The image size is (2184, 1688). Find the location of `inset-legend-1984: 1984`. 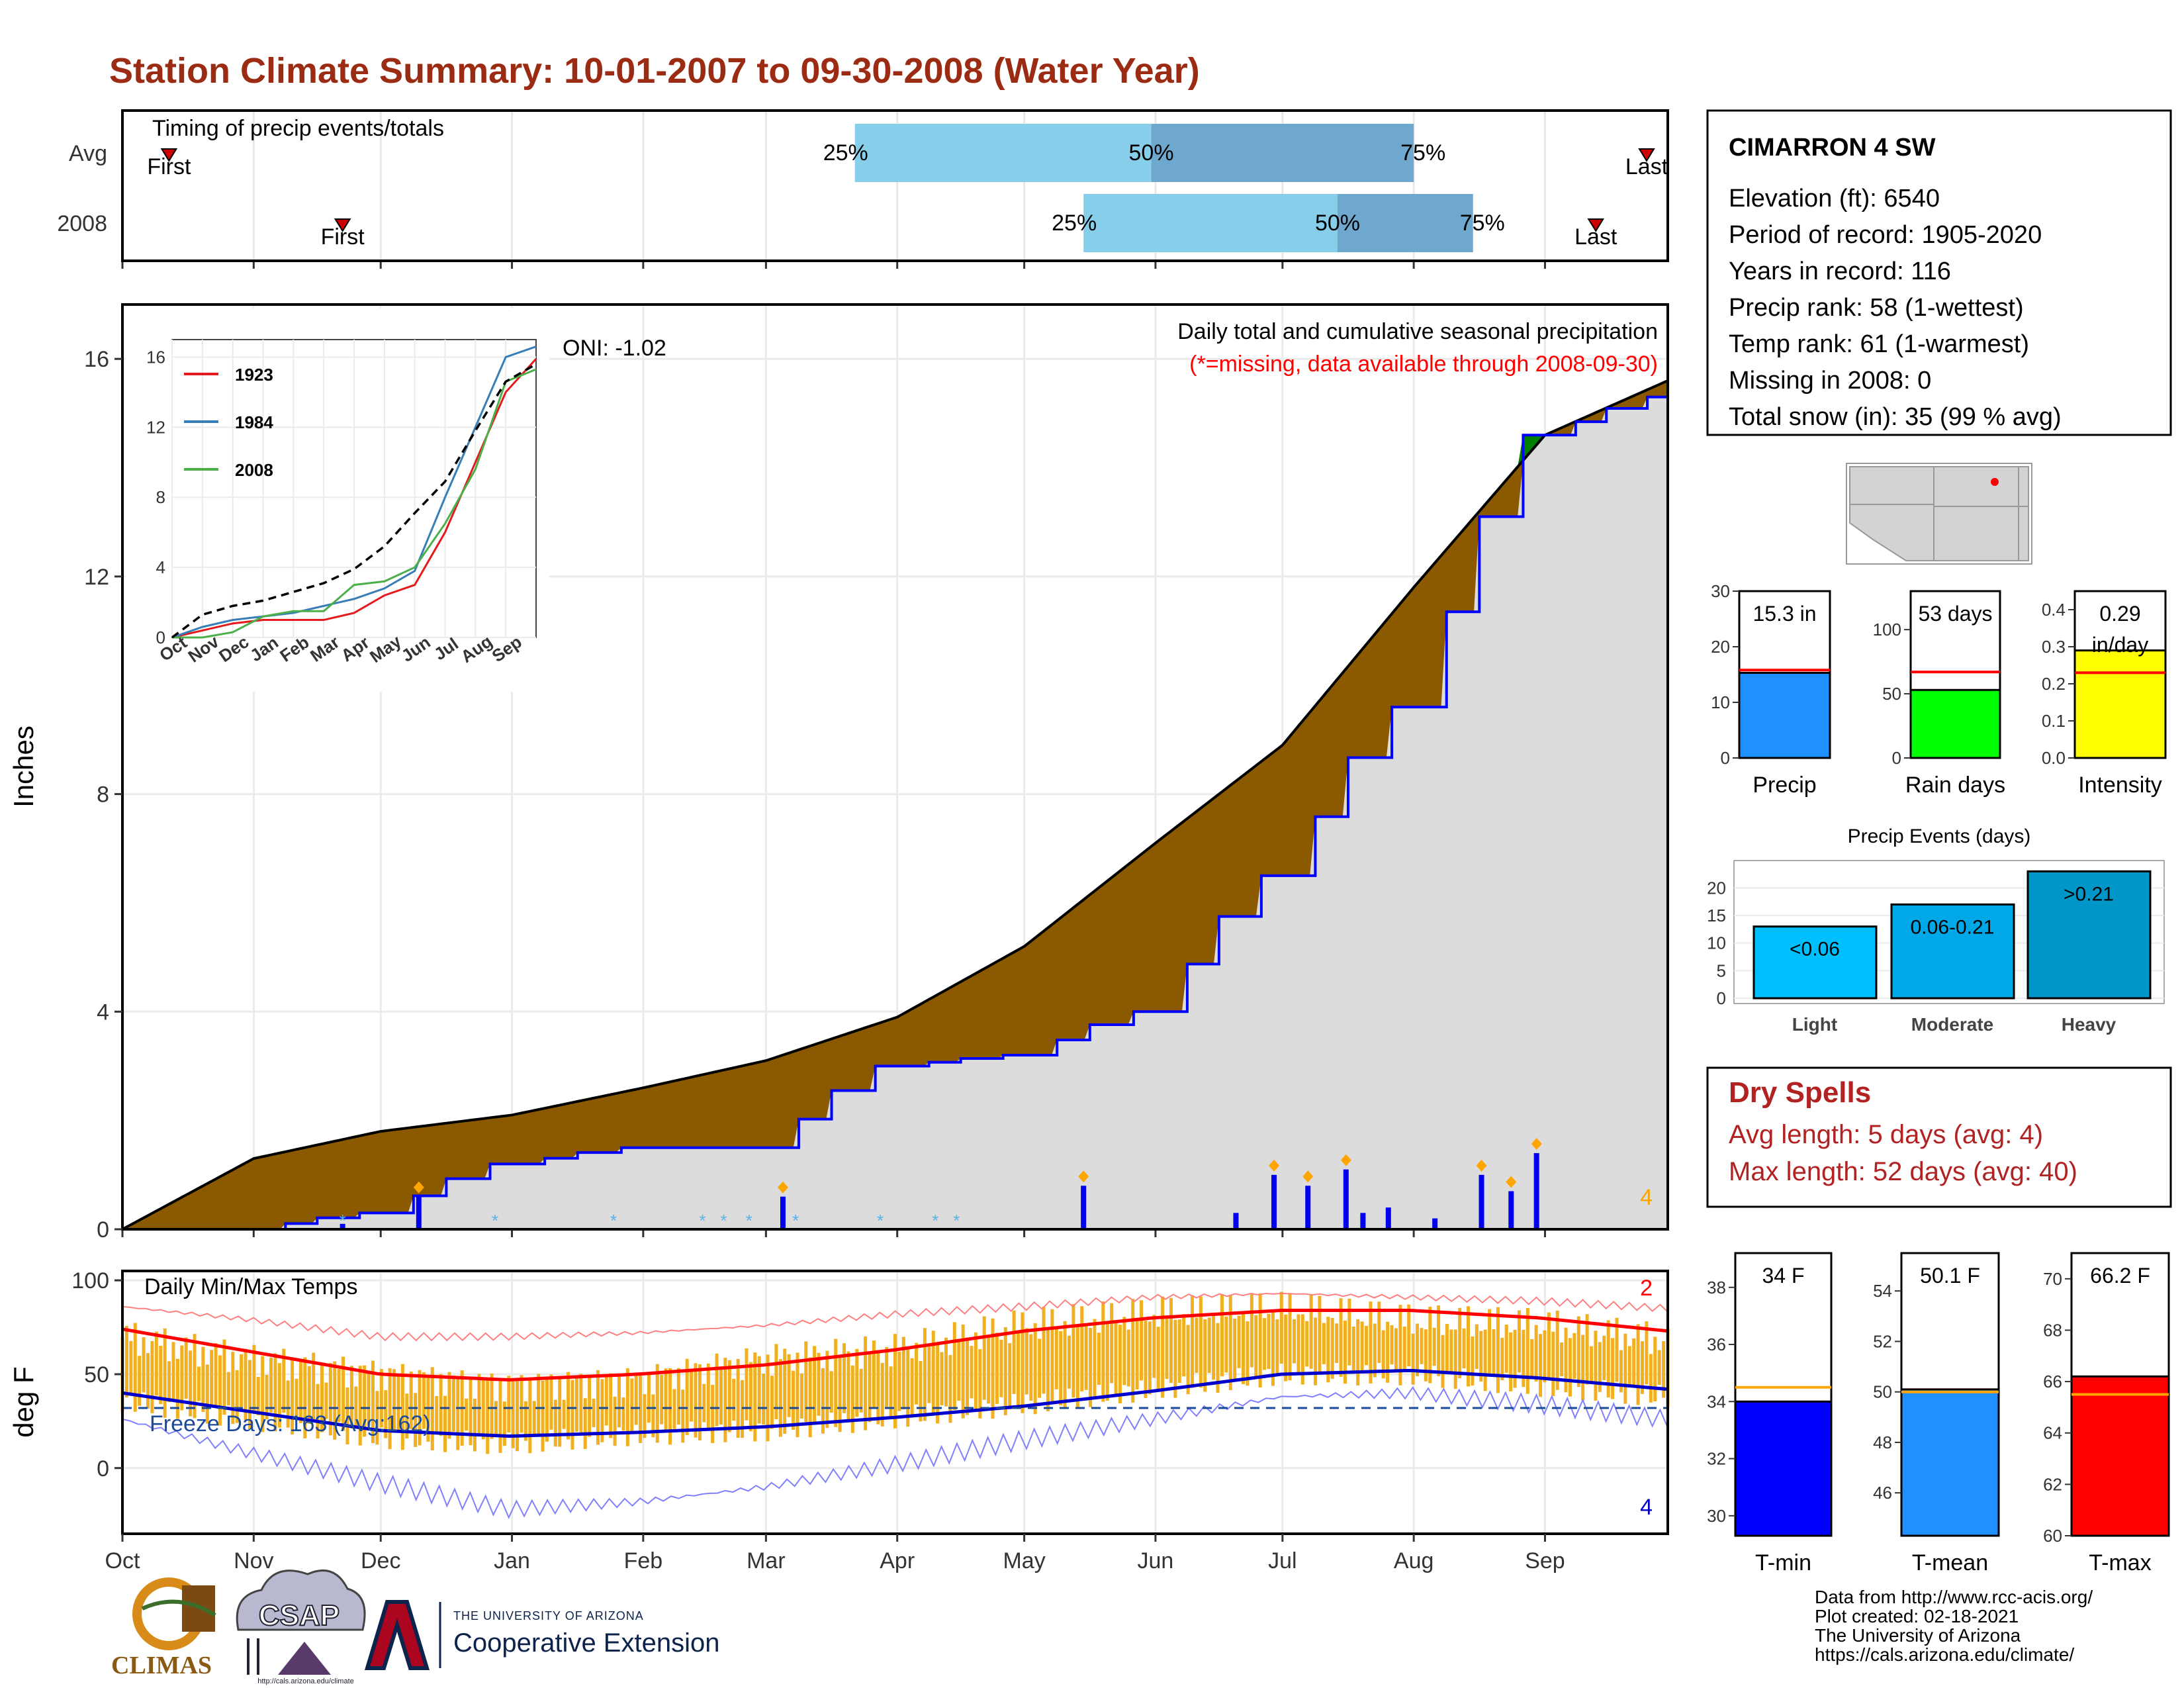

inset-legend-1984: 1984 is located at coordinates (254, 422).